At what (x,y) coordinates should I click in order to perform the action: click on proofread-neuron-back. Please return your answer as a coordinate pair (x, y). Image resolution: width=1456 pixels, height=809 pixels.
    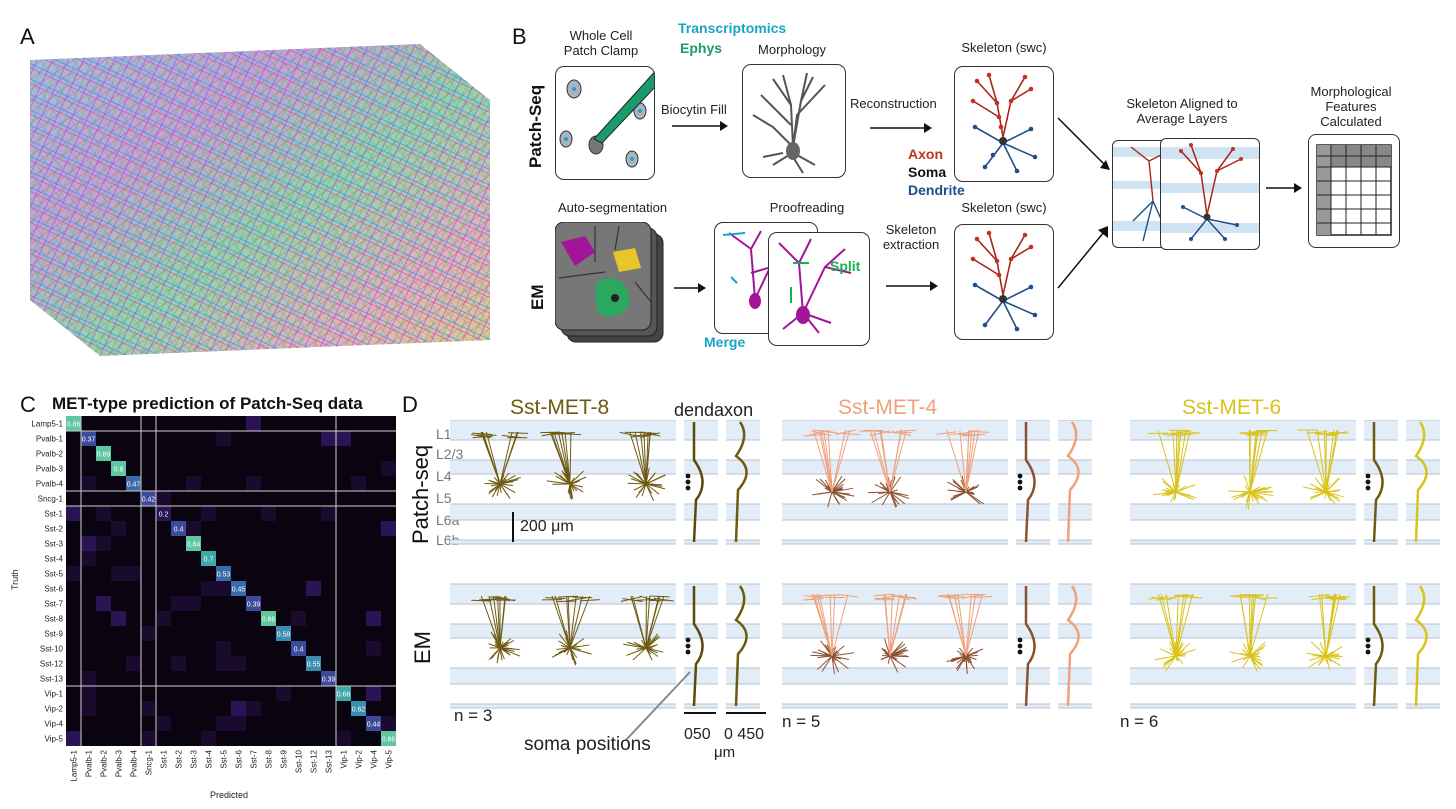
    Looking at the image, I should click on (754, 269).